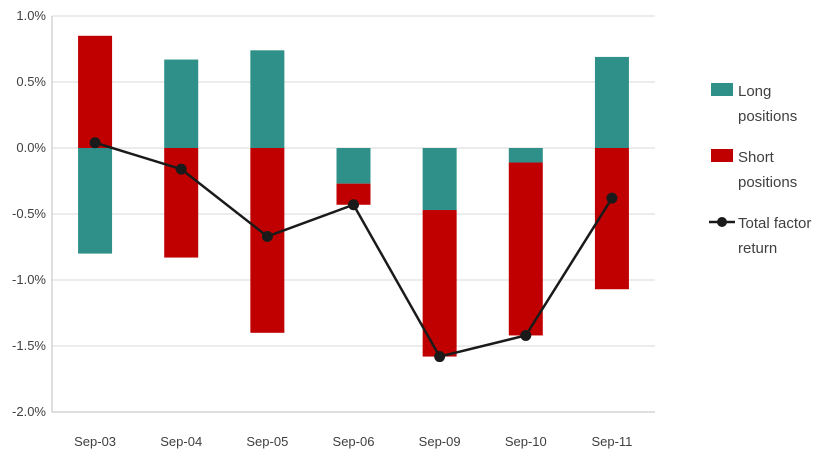  What do you see at coordinates (29, 411) in the screenshot?
I see `y-tick-label: -2.0%` at bounding box center [29, 411].